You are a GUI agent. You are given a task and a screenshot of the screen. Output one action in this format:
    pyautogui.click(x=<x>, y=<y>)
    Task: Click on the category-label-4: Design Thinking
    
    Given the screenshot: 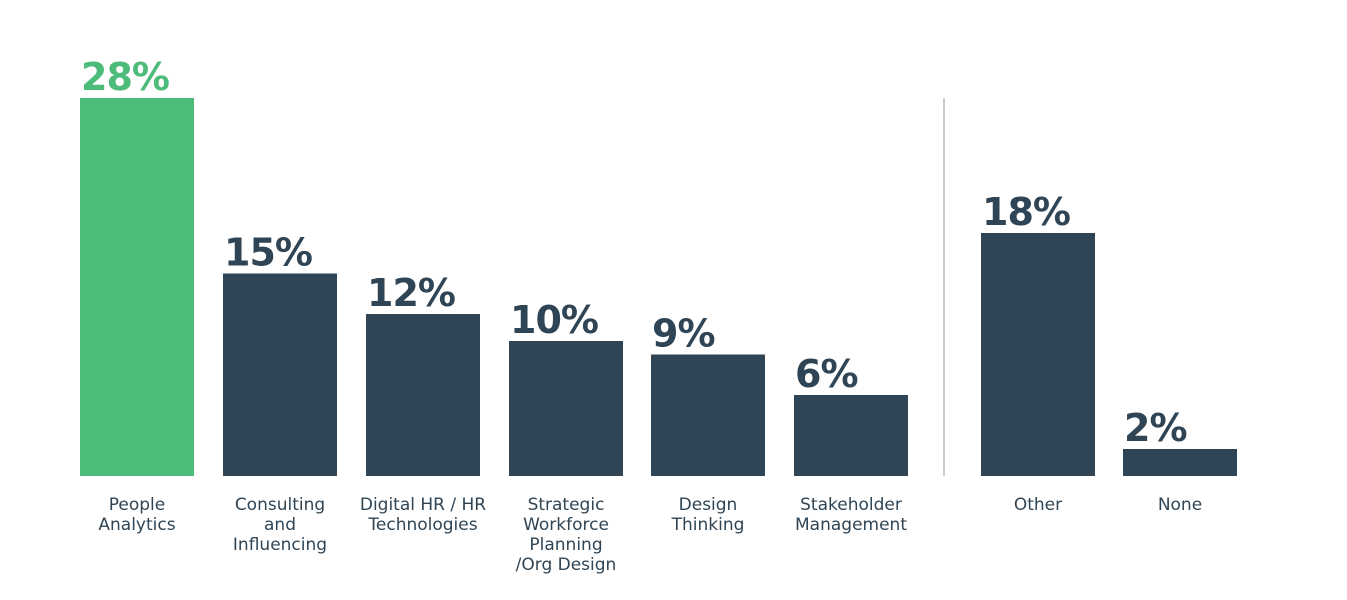 What is the action you would take?
    pyautogui.click(x=708, y=515)
    